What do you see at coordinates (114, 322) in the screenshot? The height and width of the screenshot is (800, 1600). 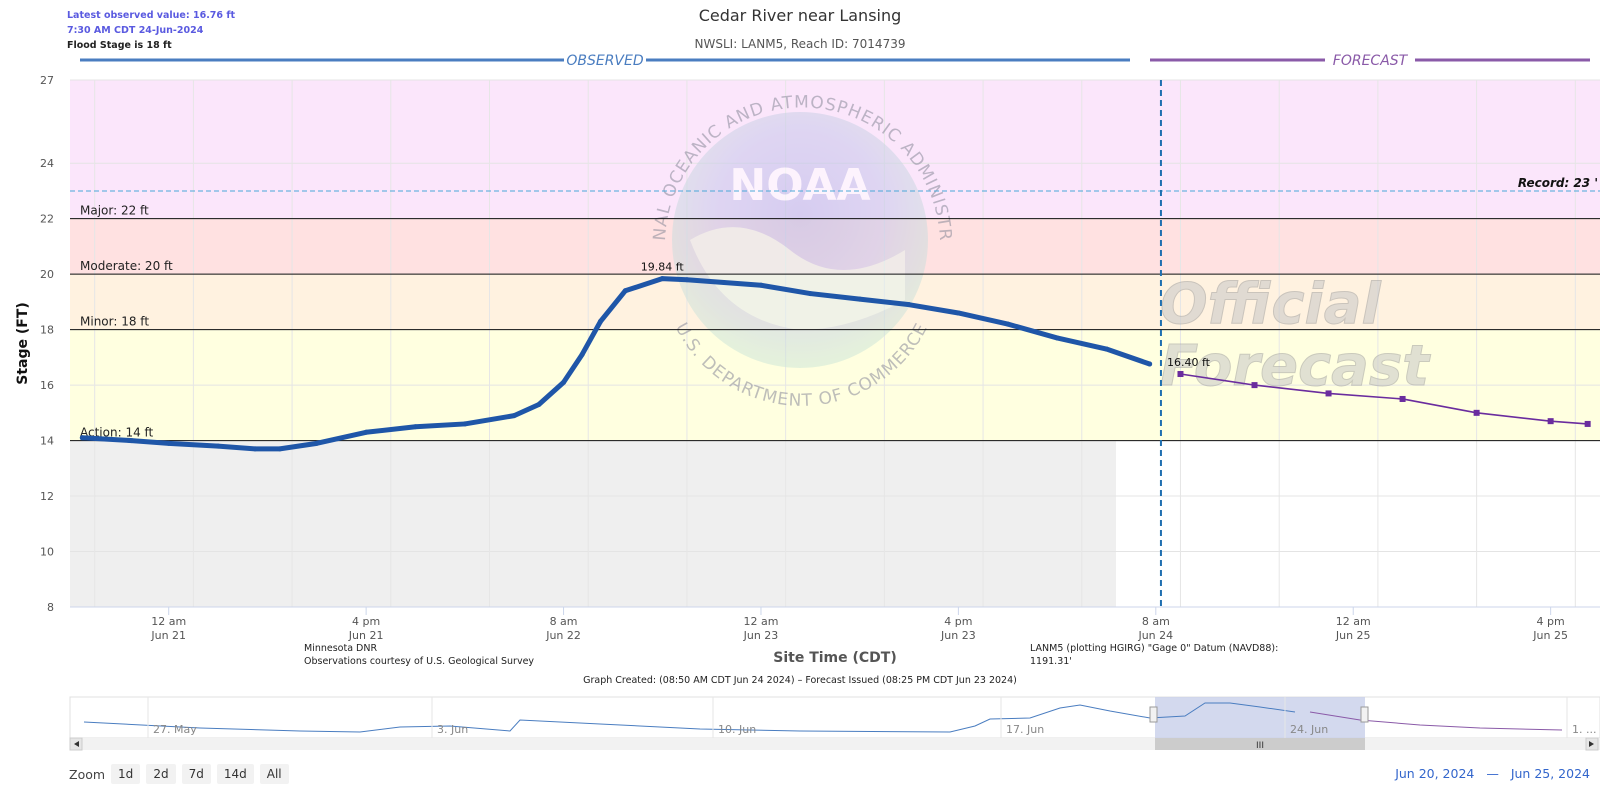 I see `threshold-label-minor: Minor: 18 ft` at bounding box center [114, 322].